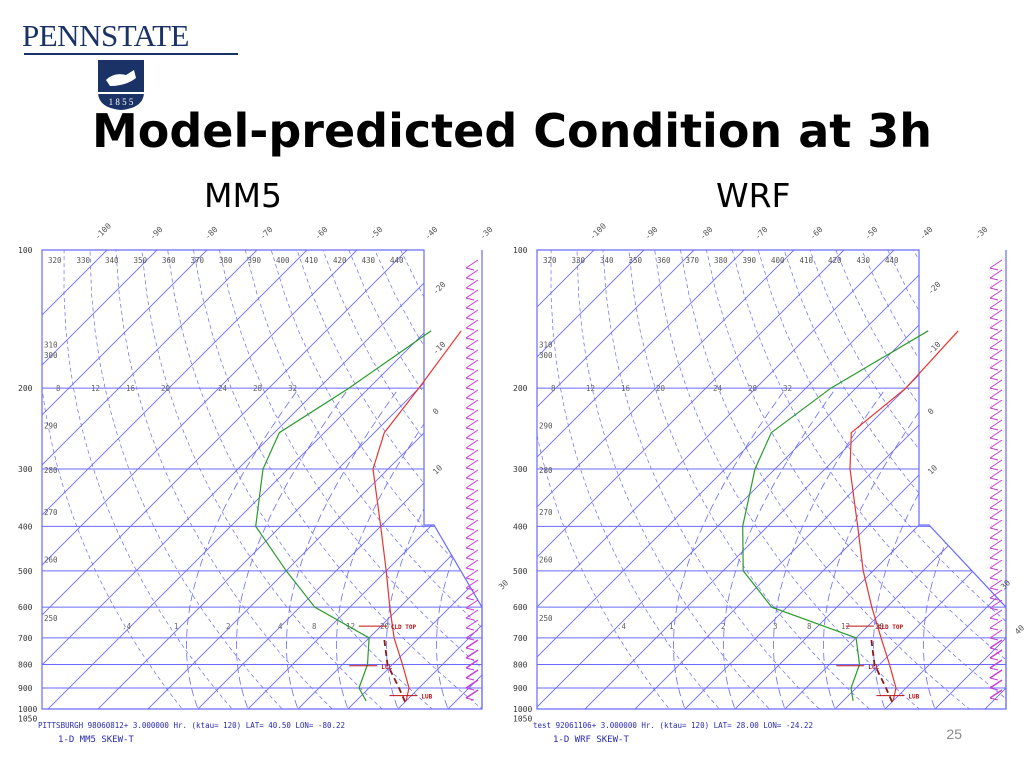 The image size is (1024, 768). What do you see at coordinates (520, 526) in the screenshot?
I see `pressure-tick-label: 400` at bounding box center [520, 526].